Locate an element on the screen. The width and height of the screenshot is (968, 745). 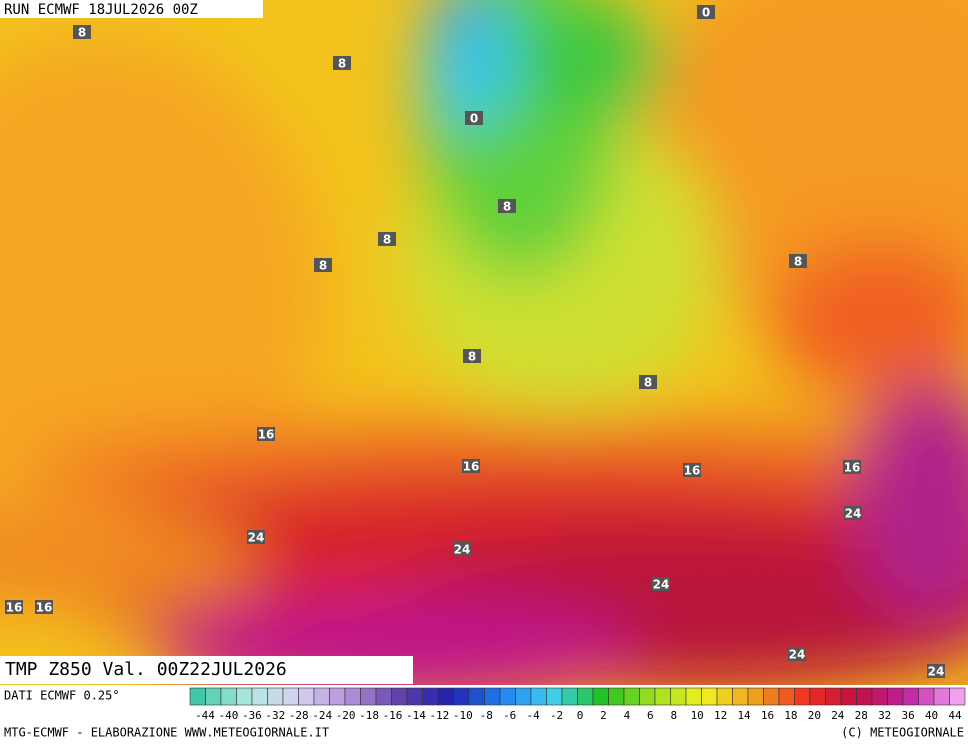
scale-tick-label: -20 is located at coordinates (346, 715).